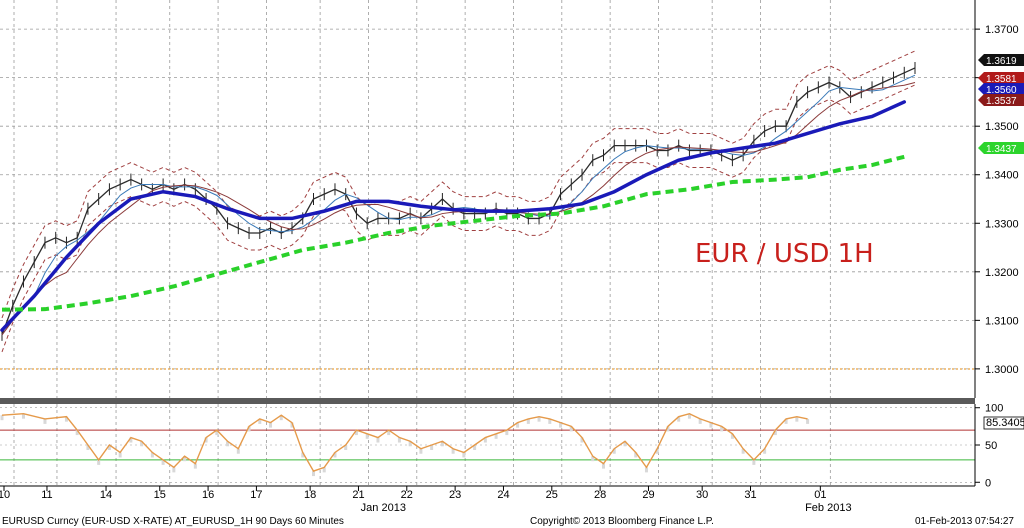 The width and height of the screenshot is (1024, 528). I want to click on panel-separator, so click(487, 401).